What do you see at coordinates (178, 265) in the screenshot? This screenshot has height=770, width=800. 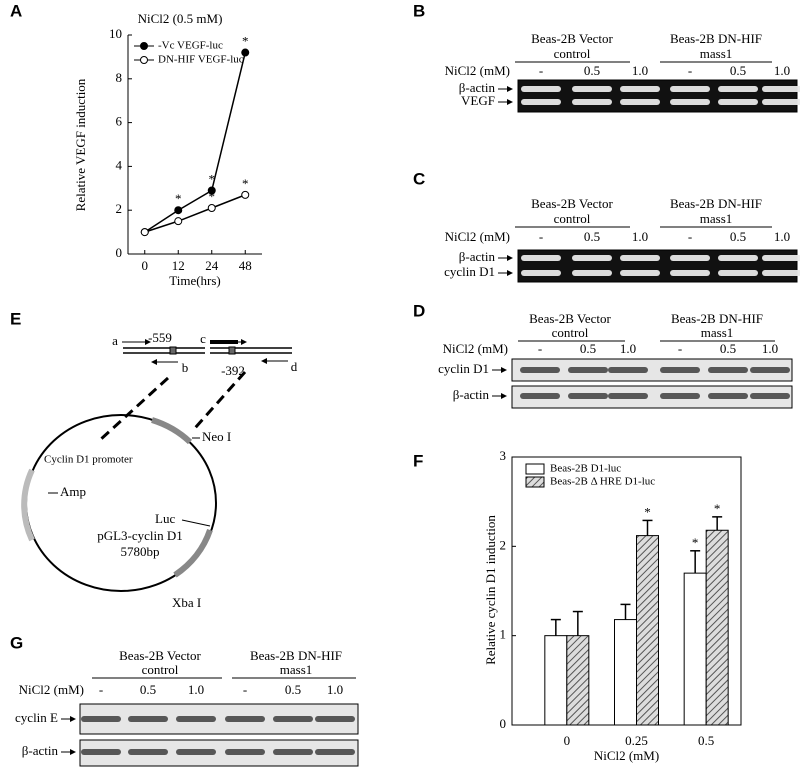 I see `x-tick-label: 12` at bounding box center [178, 265].